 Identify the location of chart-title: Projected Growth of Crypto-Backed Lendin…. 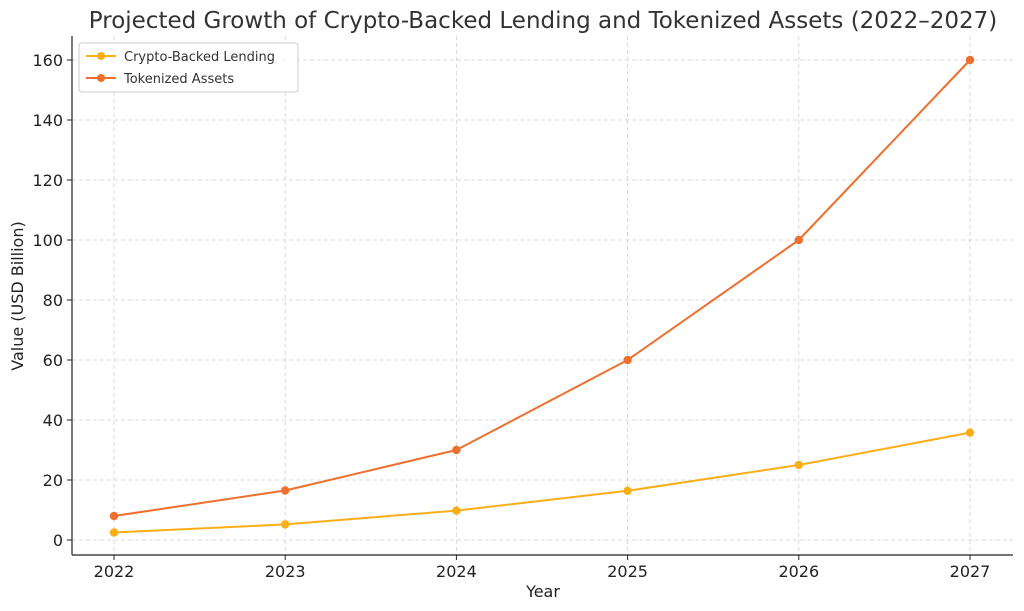
(543, 21).